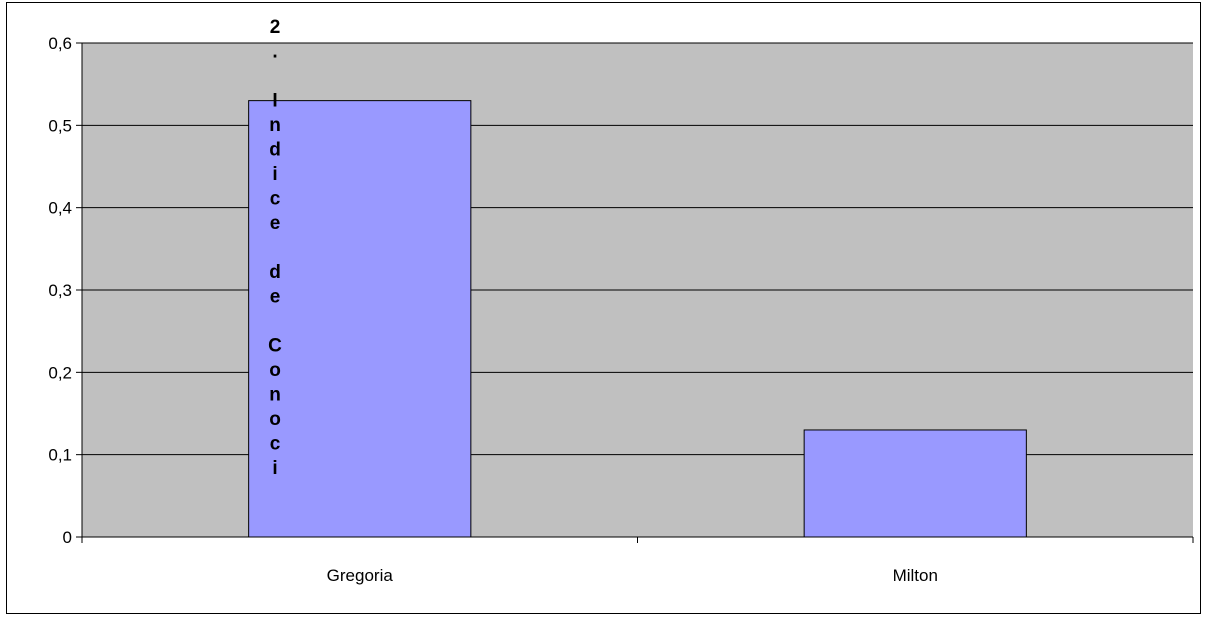 The image size is (1207, 618). Describe the element at coordinates (60, 125) in the screenshot. I see `y-tick-label: 0,5` at that location.